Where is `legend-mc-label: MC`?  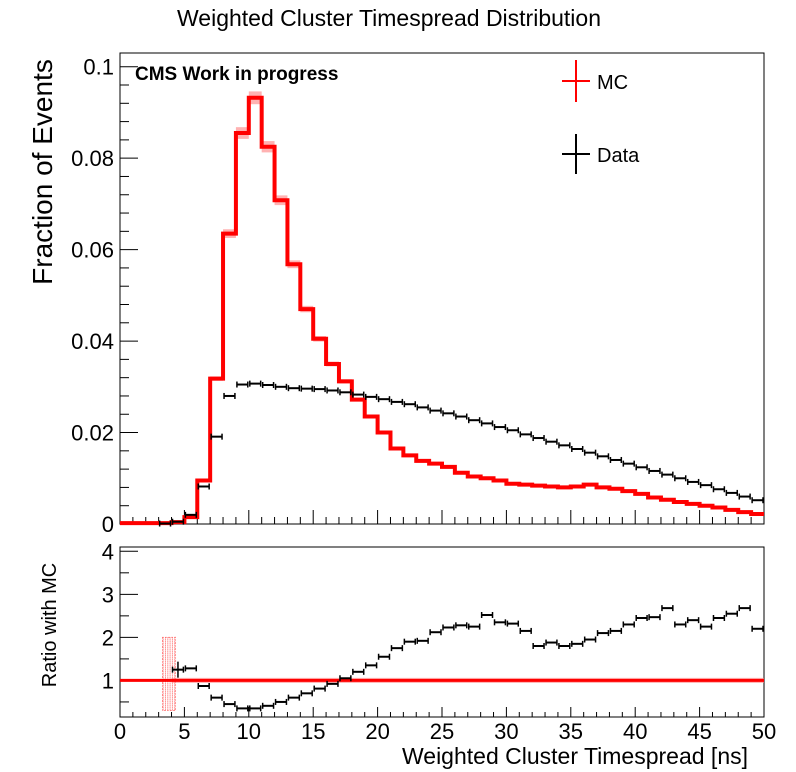 legend-mc-label: MC is located at coordinates (612, 83).